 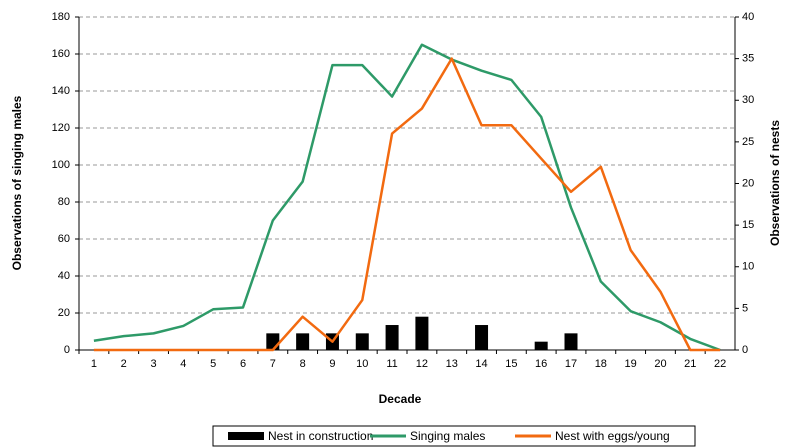 What do you see at coordinates (183, 364) in the screenshot?
I see `x-tick-label: 4` at bounding box center [183, 364].